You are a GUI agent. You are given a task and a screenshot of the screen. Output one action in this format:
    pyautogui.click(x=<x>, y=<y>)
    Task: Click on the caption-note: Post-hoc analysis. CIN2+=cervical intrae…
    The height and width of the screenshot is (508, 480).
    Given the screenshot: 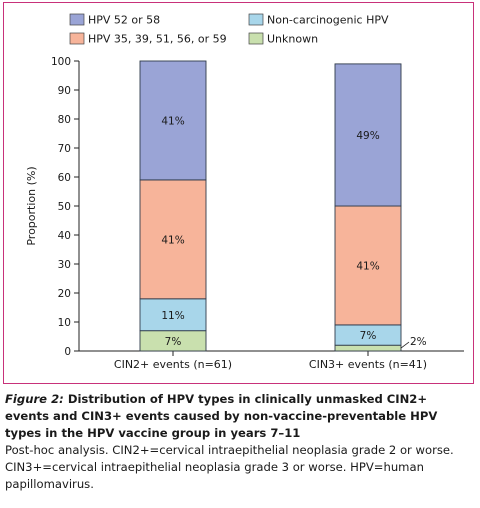 What is the action you would take?
    pyautogui.click(x=229, y=467)
    